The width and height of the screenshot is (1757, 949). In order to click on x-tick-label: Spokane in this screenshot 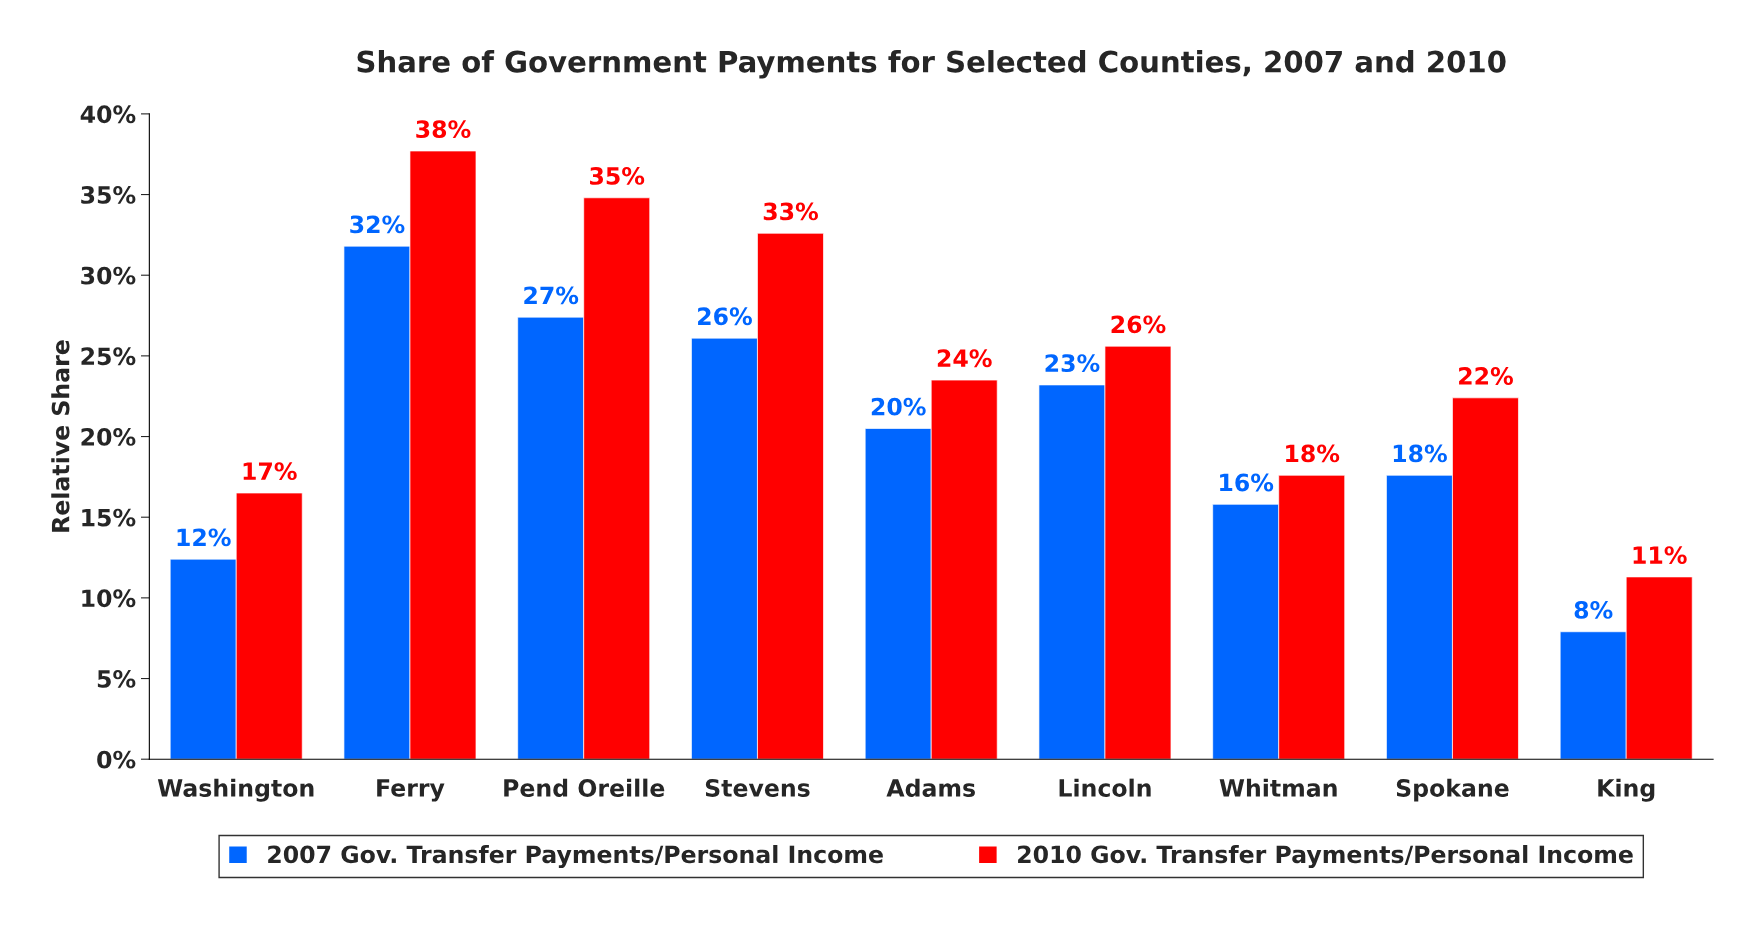, I will do `click(1452, 790)`.